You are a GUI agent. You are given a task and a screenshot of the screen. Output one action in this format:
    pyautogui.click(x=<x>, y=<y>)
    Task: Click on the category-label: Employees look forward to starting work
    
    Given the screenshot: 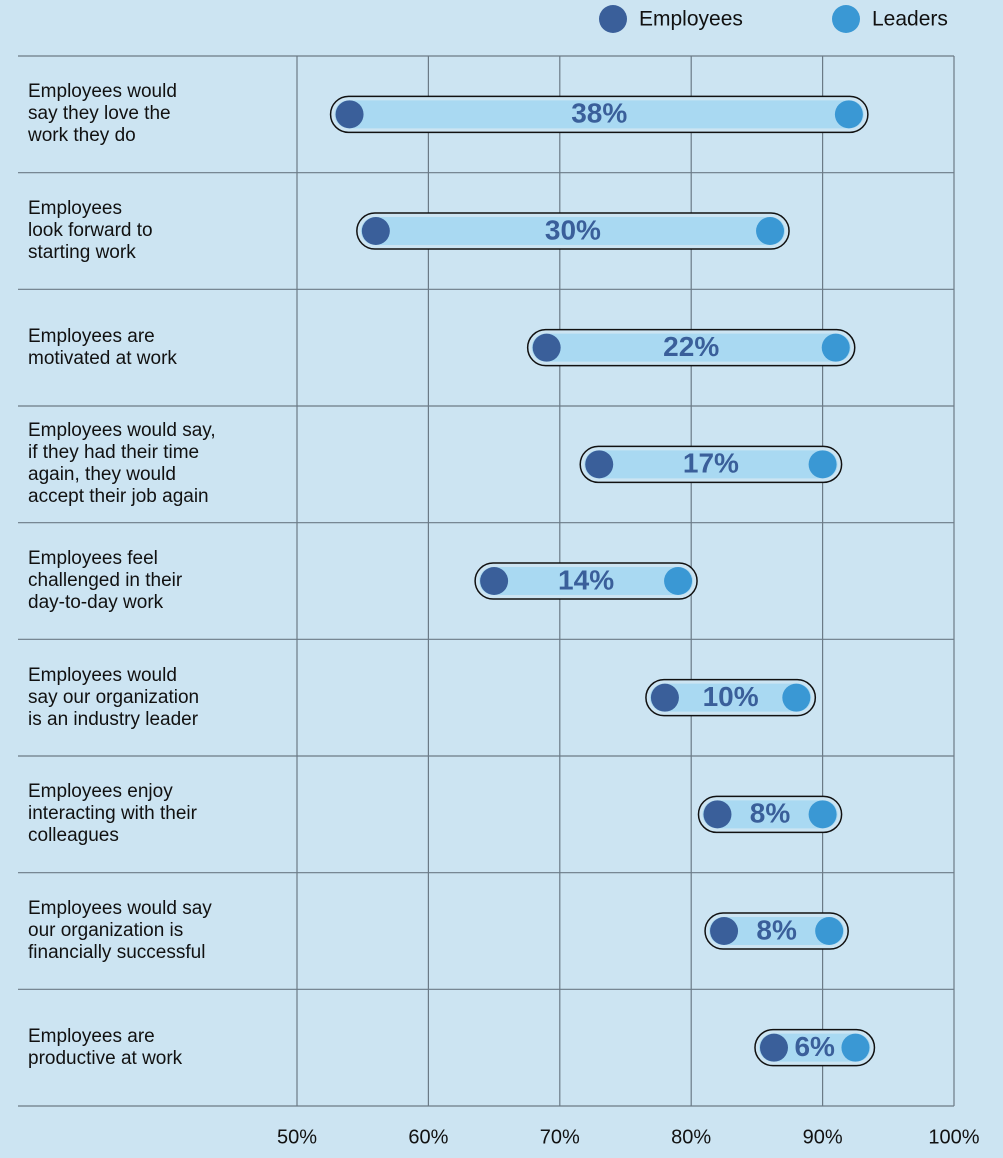 What is the action you would take?
    pyautogui.click(x=90, y=230)
    